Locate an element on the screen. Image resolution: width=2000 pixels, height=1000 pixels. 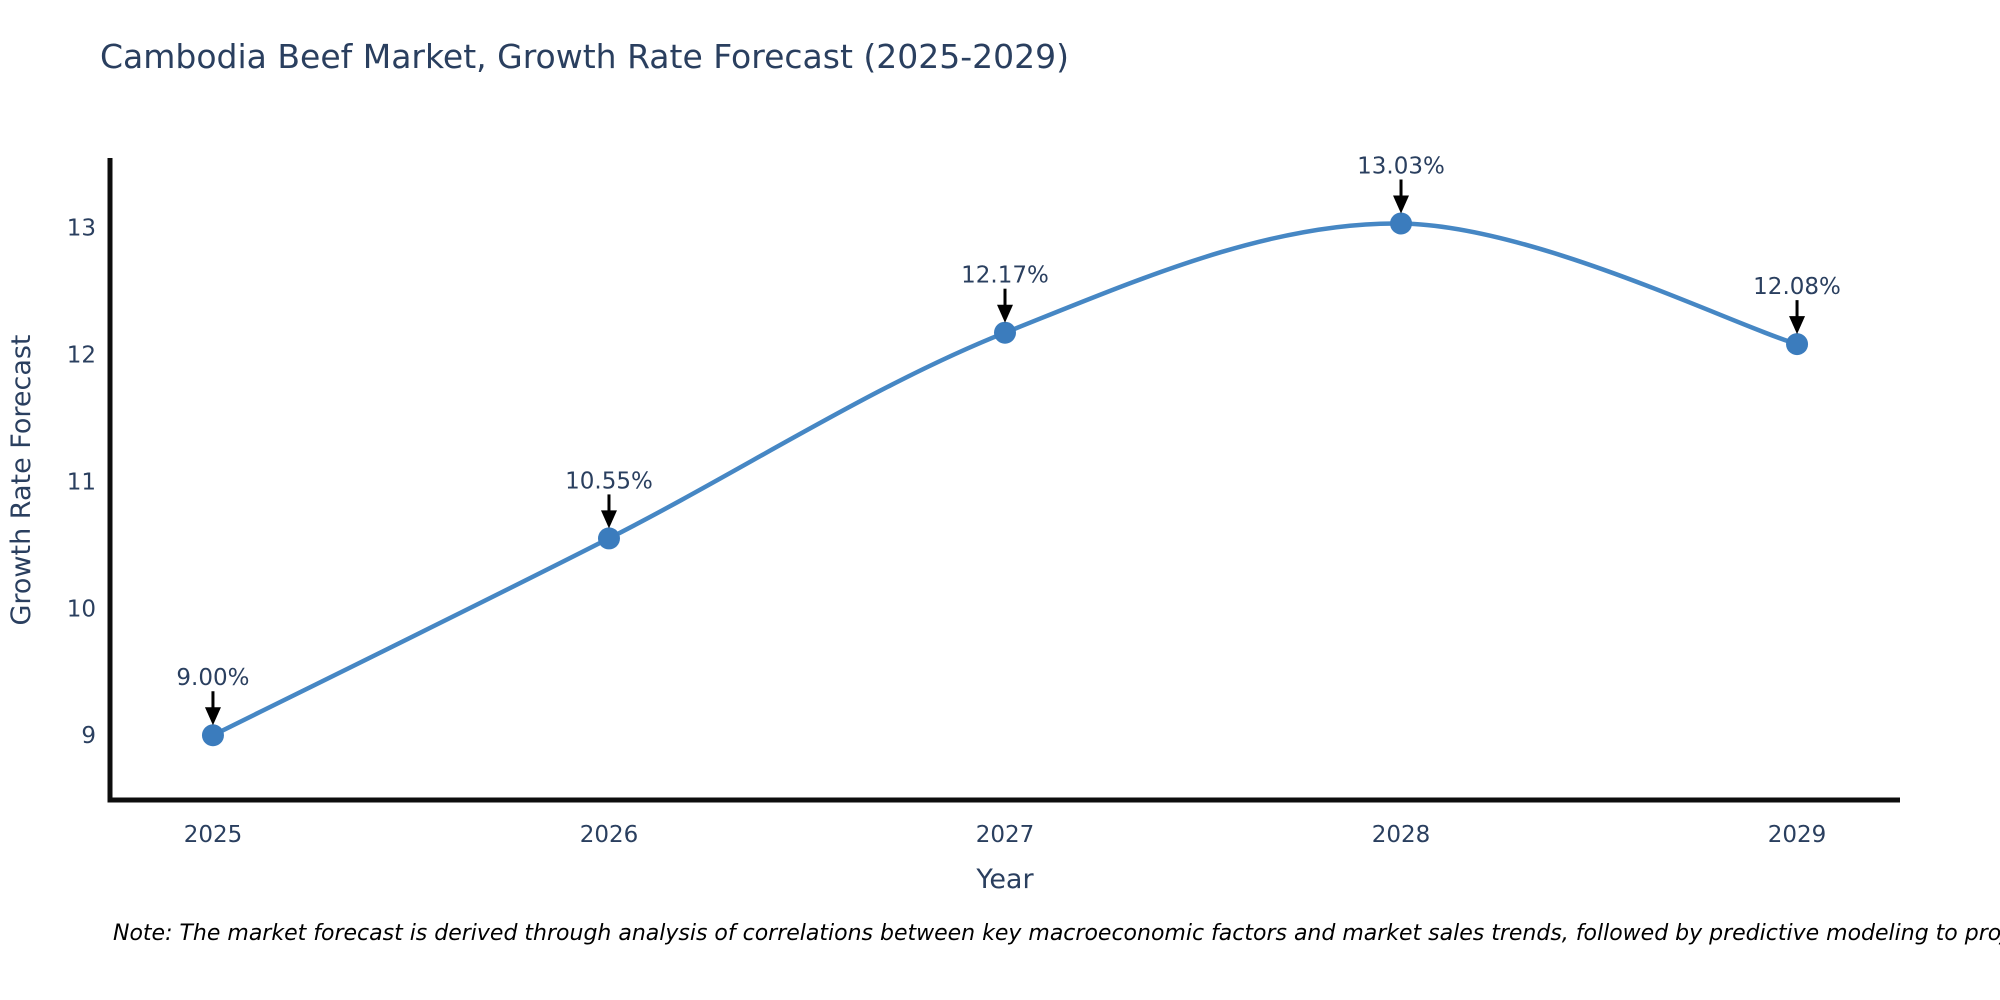
data-point-label: 10.55% is located at coordinates (609, 481).